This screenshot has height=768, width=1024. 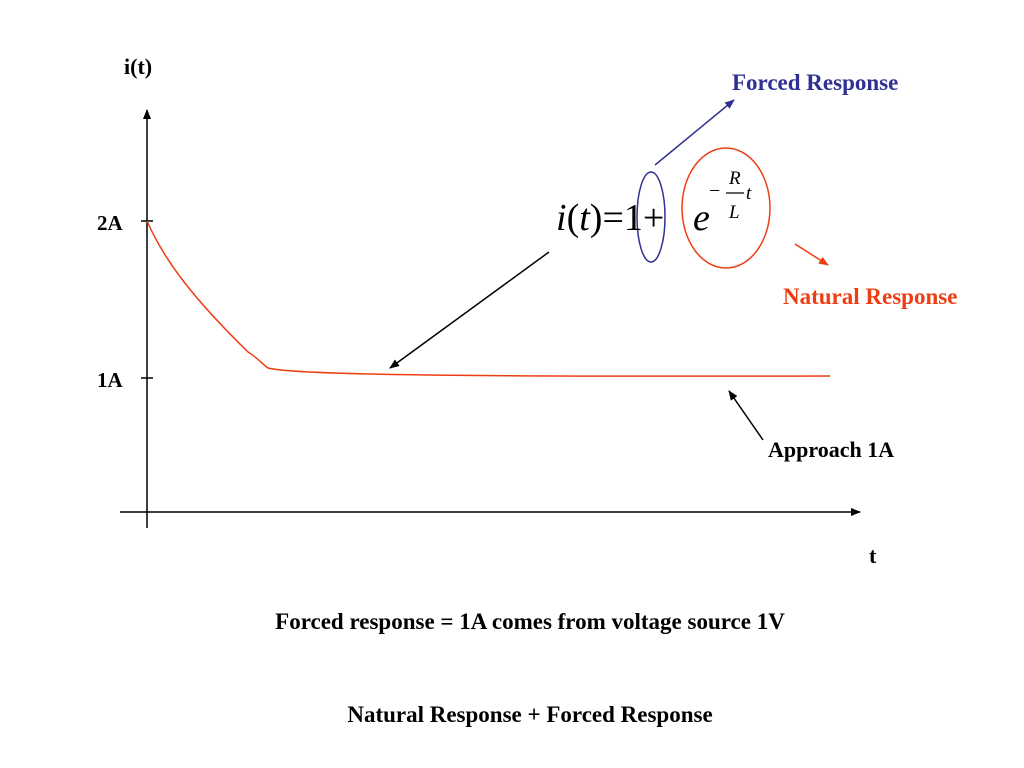 What do you see at coordinates (561, 218) in the screenshot?
I see `equation-lhs-i: i` at bounding box center [561, 218].